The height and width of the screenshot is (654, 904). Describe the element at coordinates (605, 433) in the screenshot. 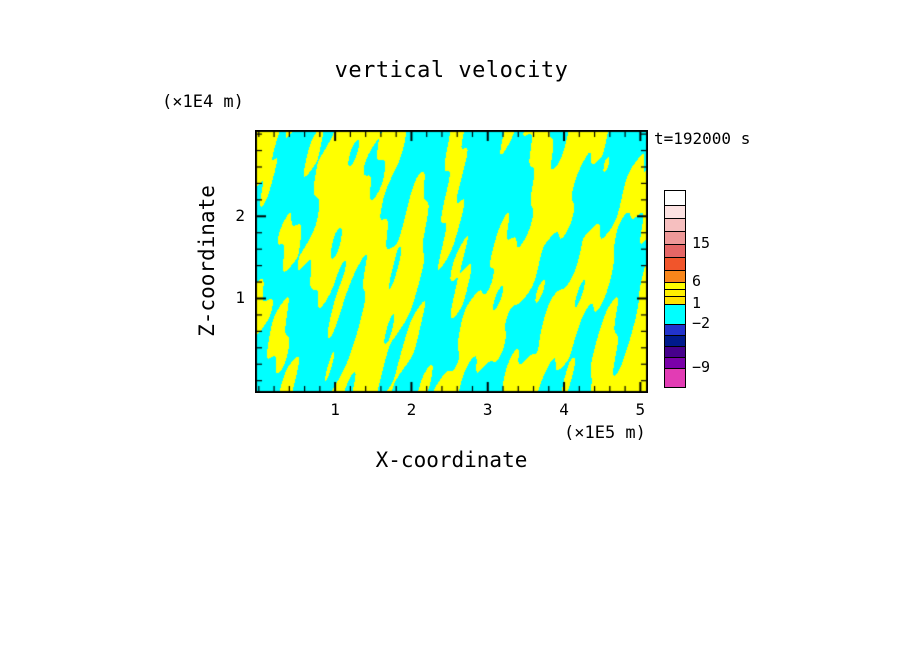

I see `x-axis-unit-label: (×1E5 m)` at that location.